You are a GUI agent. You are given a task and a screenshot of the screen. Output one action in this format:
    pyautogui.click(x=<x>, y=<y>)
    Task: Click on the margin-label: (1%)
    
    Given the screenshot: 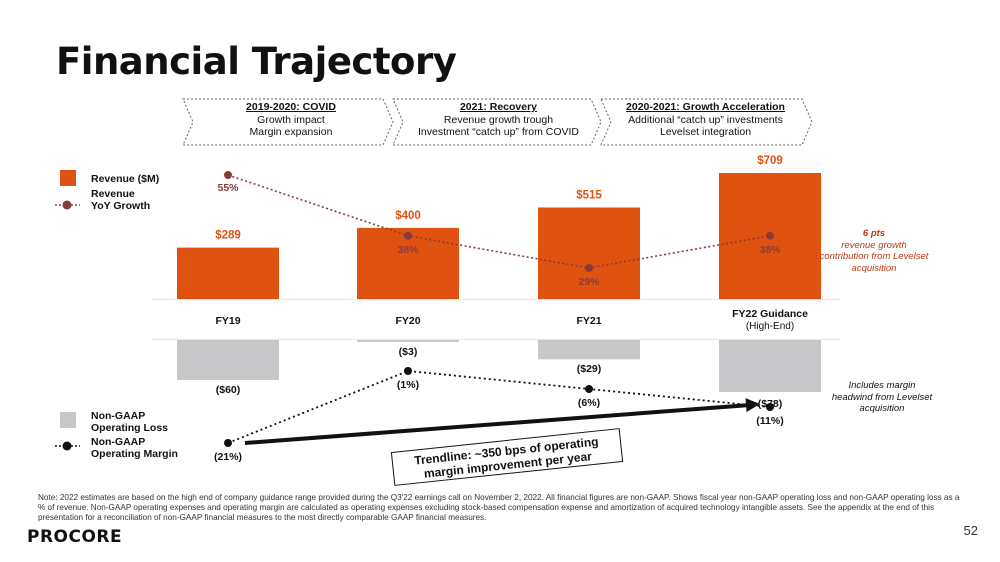 What is the action you would take?
    pyautogui.click(x=408, y=385)
    